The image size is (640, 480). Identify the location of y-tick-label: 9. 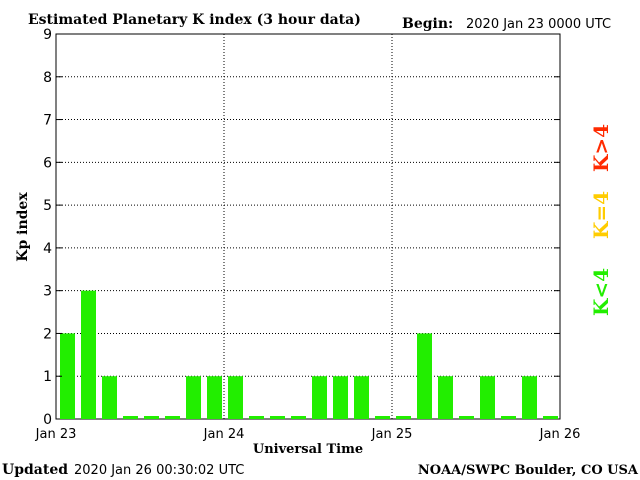
(47, 35).